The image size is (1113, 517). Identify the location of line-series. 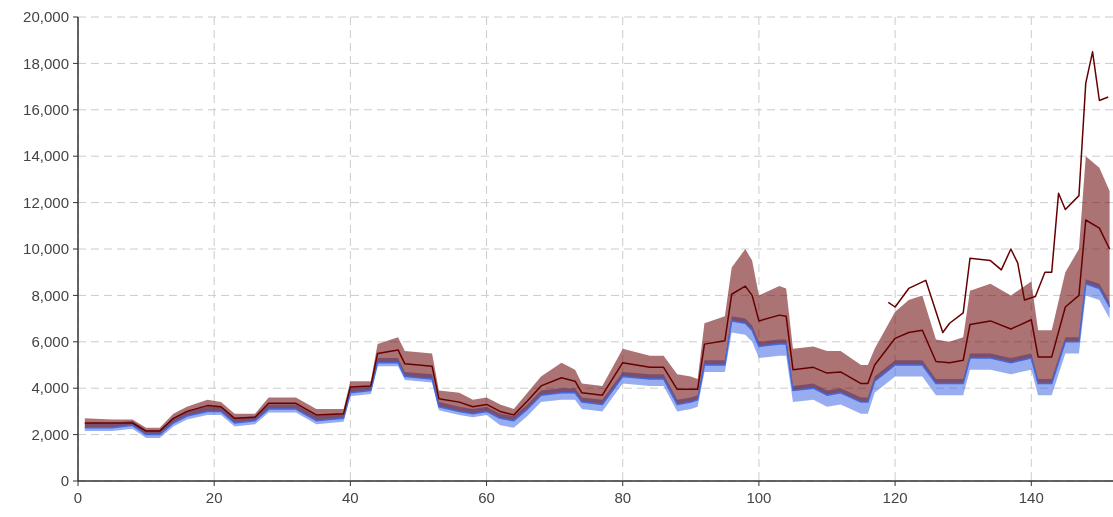
(998, 192).